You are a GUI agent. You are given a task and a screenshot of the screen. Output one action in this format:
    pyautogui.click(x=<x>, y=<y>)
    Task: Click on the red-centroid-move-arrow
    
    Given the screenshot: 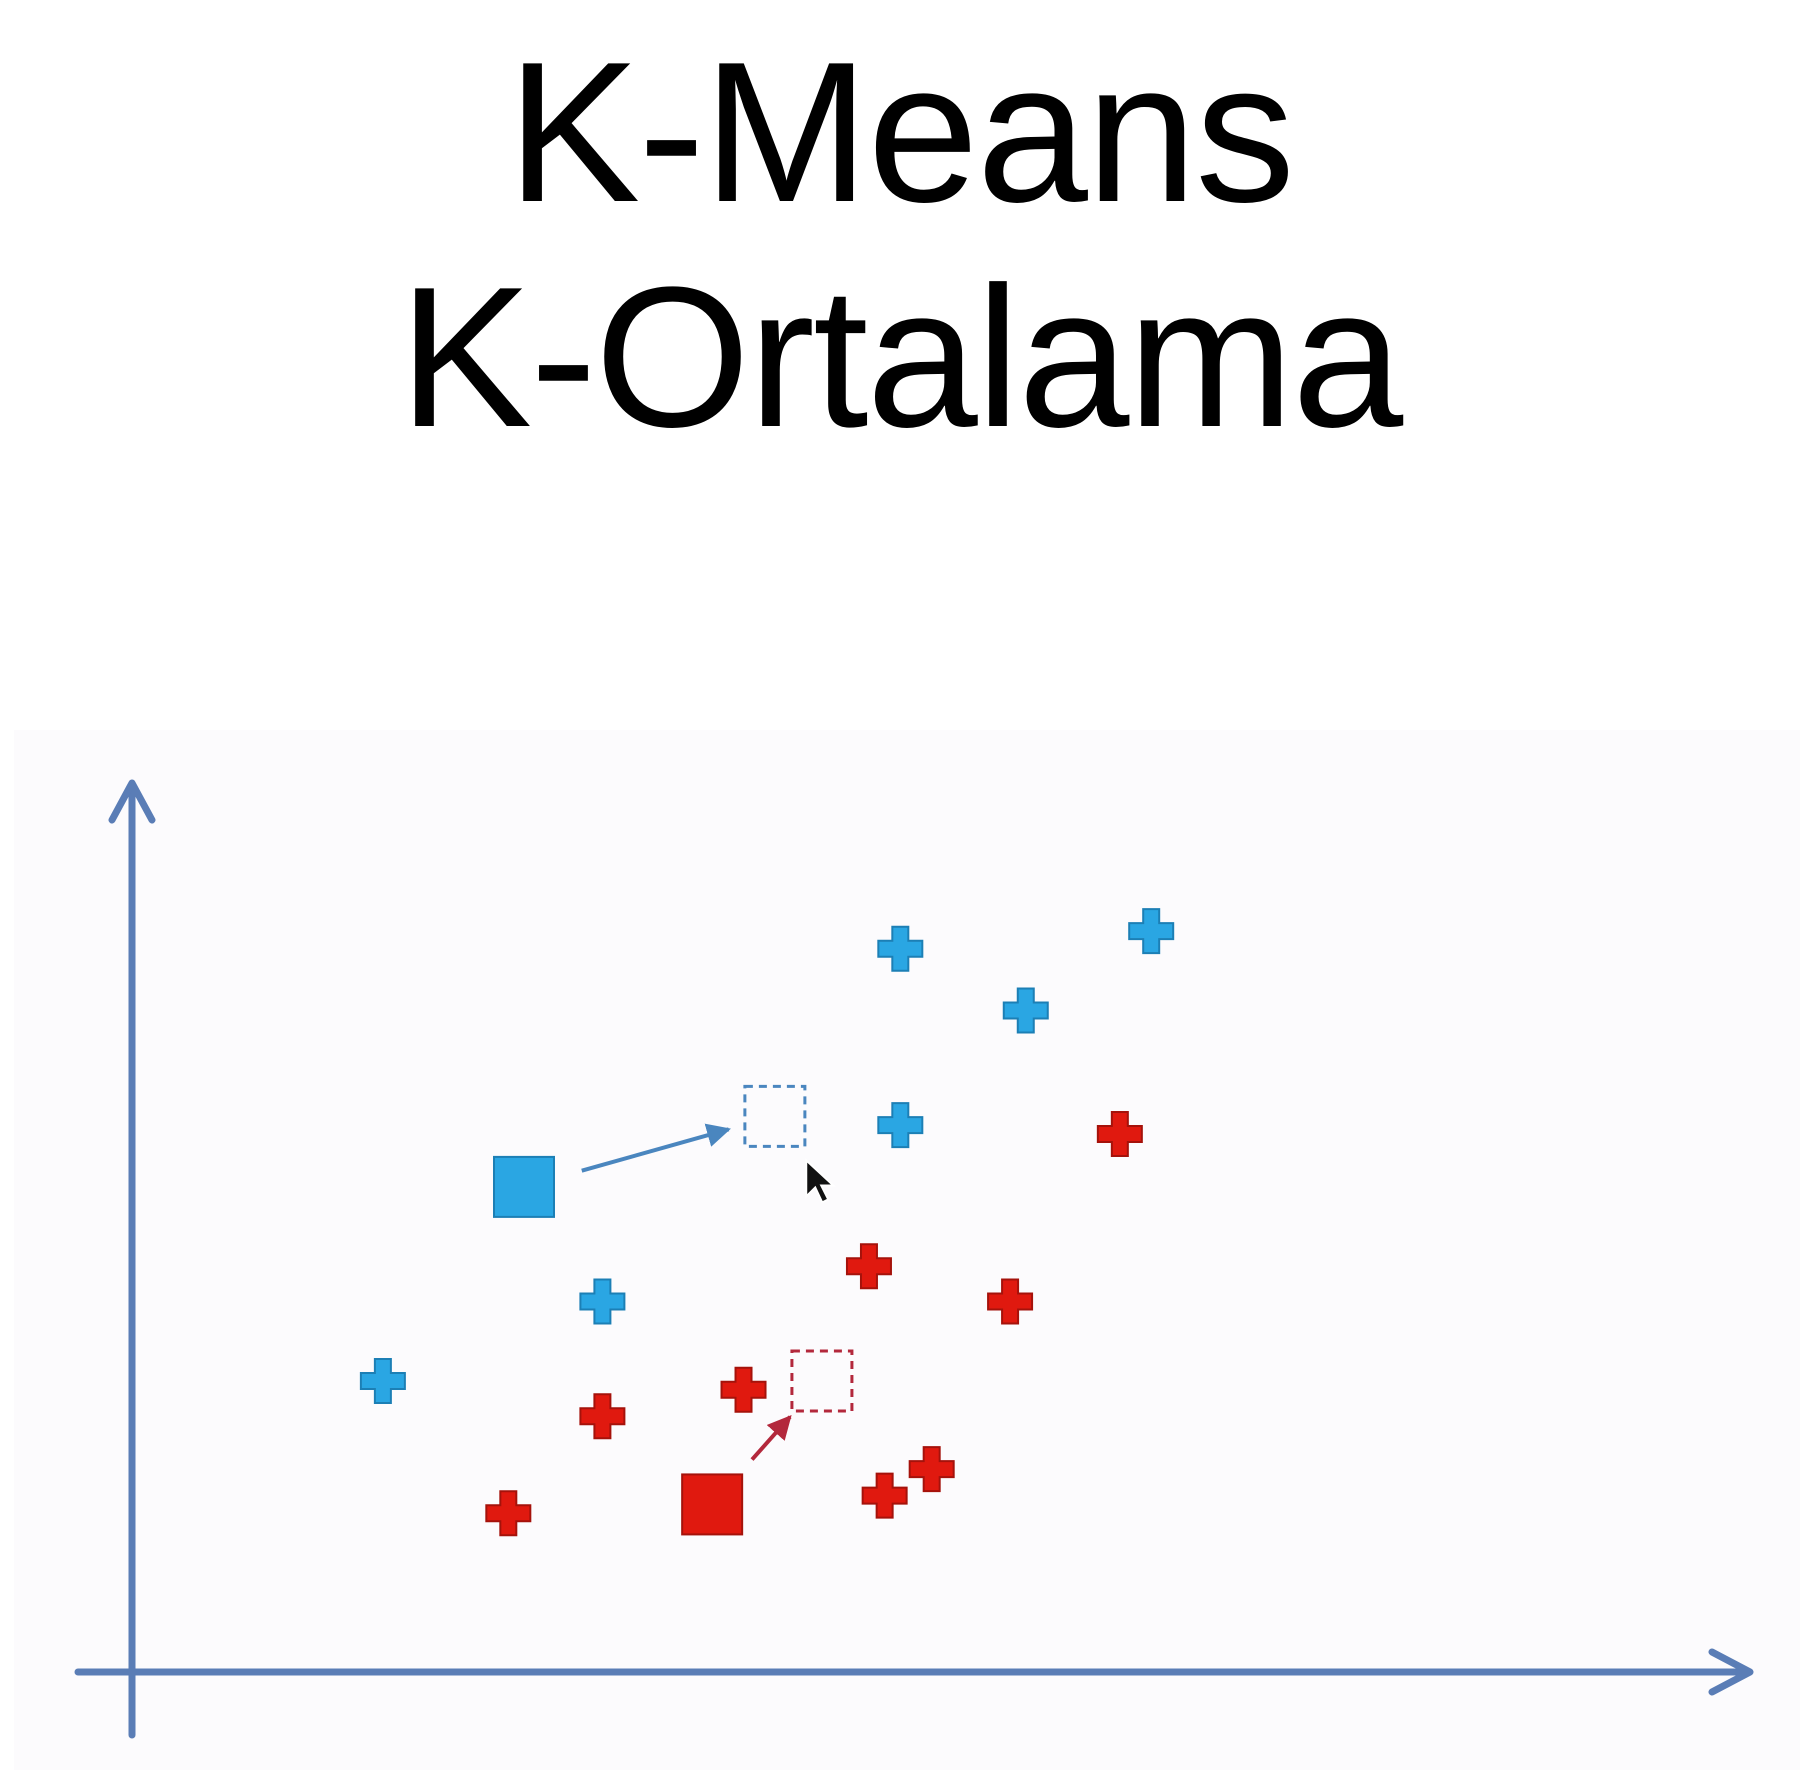 What is the action you would take?
    pyautogui.click(x=771, y=1438)
    